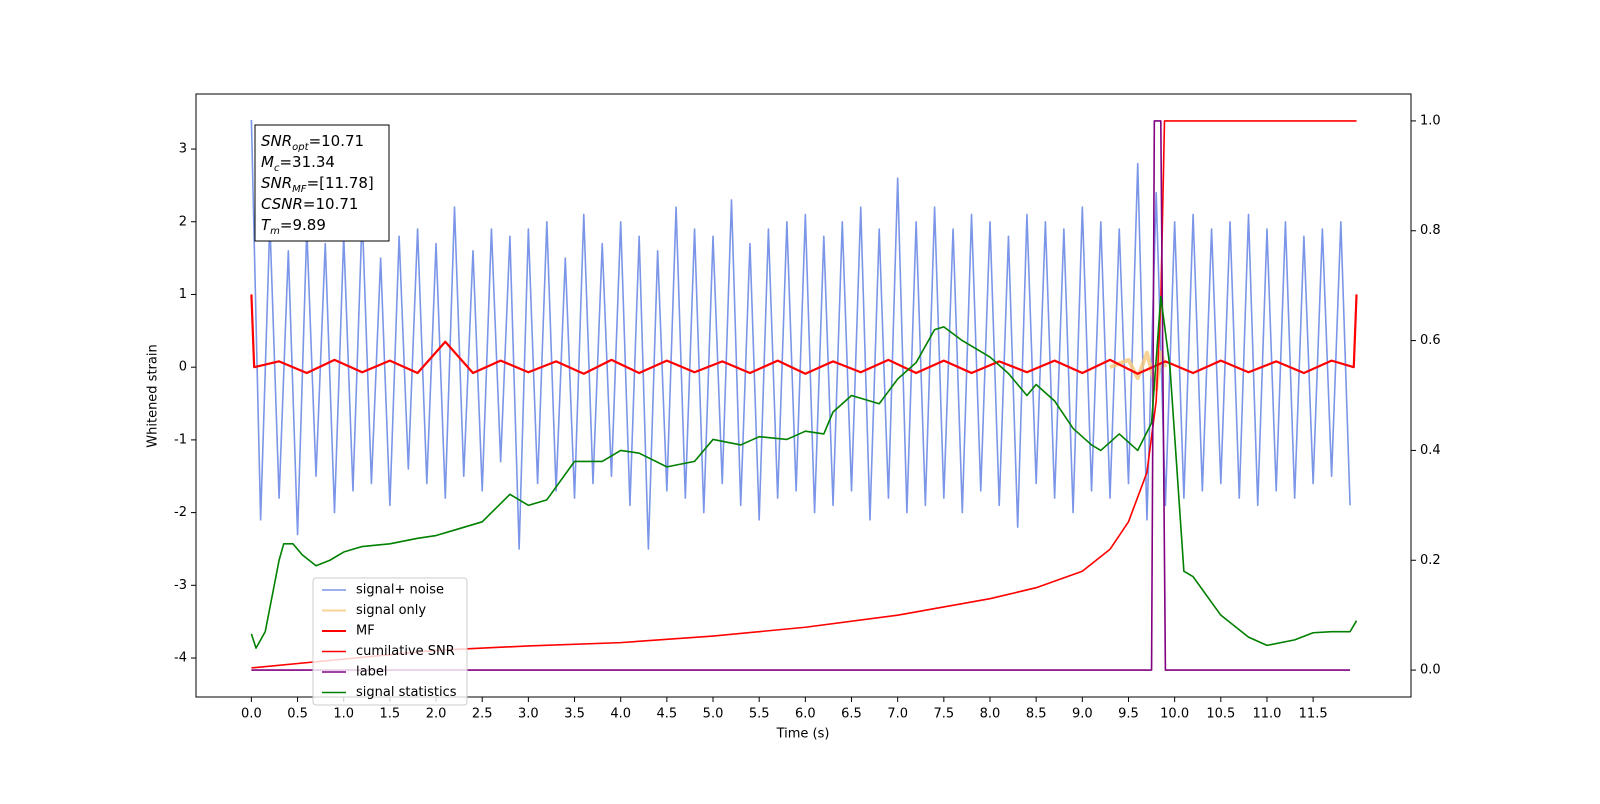  Describe the element at coordinates (943, 714) in the screenshot. I see `x-tick-label: 7.5` at that location.